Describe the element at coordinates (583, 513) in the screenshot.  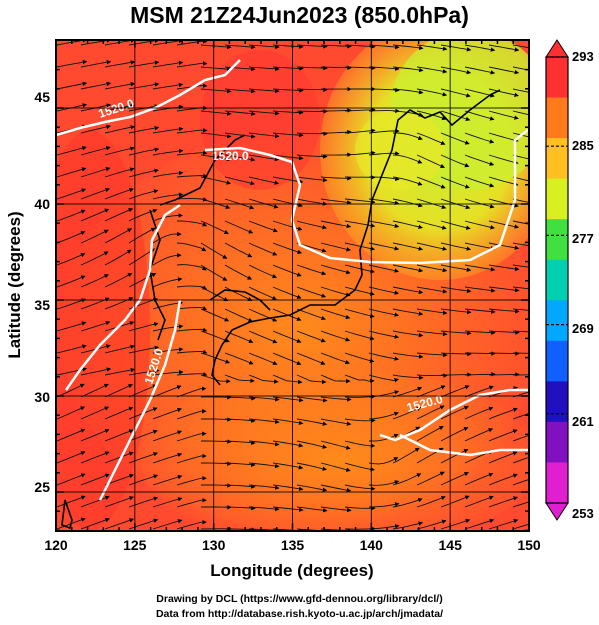
I see `colorbar-label: 253` at that location.